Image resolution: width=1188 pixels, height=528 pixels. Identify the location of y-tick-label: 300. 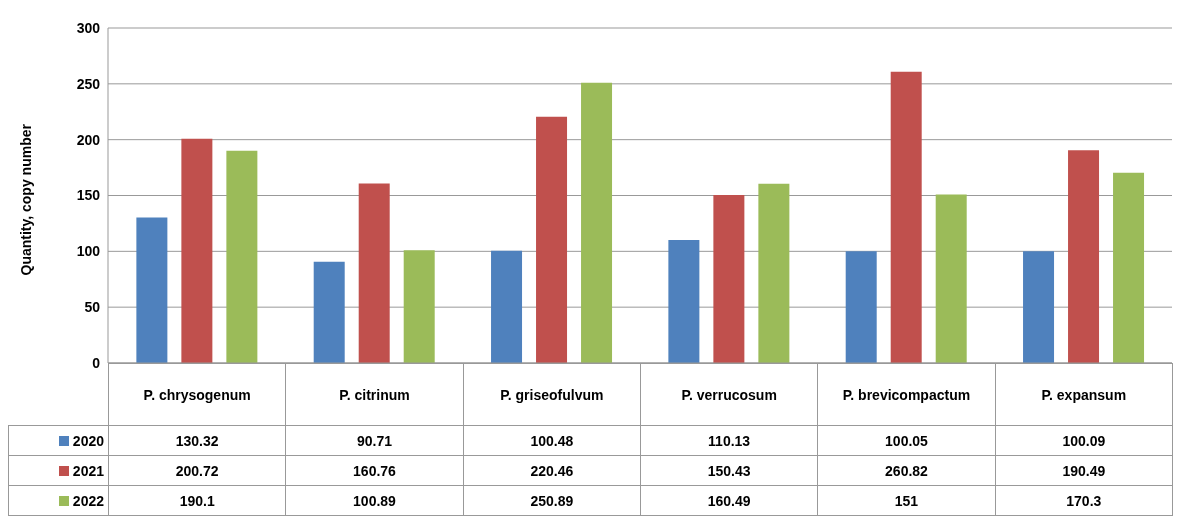
(88, 27).